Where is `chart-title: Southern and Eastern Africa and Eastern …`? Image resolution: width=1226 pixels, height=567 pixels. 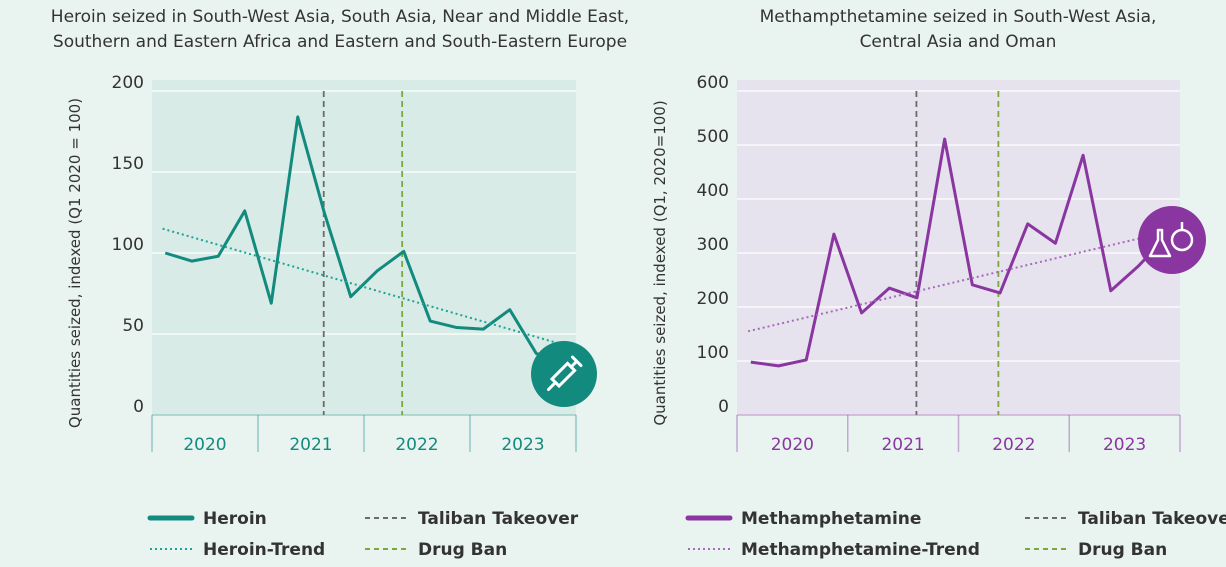
chart-title: Southern and Eastern Africa and Eastern … is located at coordinates (340, 42).